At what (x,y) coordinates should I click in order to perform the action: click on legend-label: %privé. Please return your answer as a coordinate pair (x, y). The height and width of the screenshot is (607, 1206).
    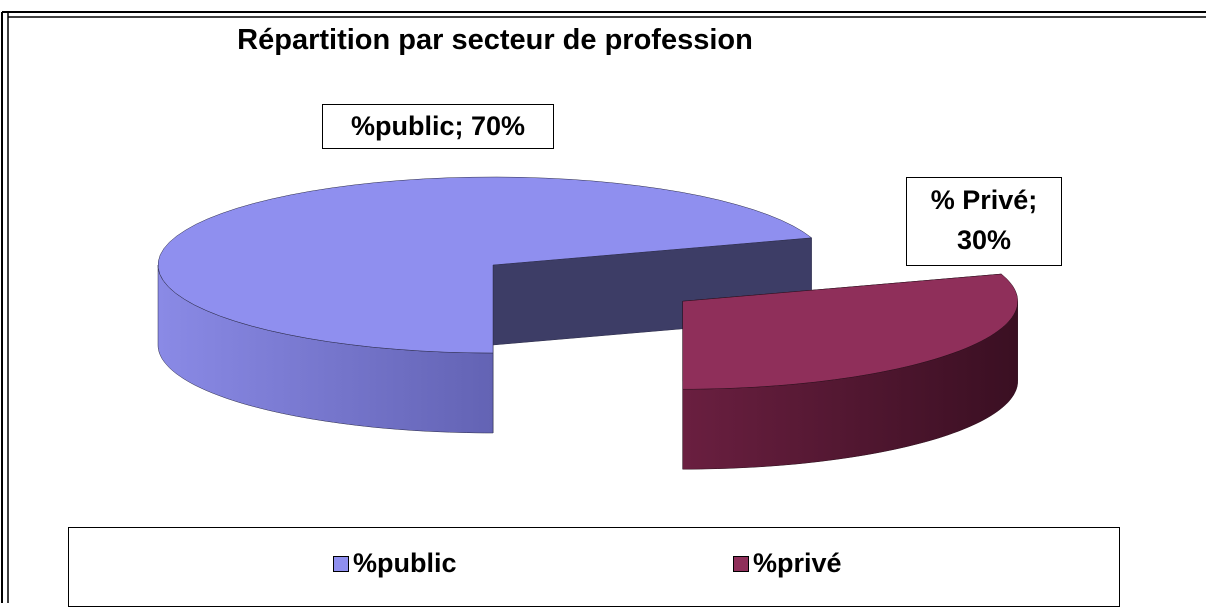
    Looking at the image, I should click on (797, 563).